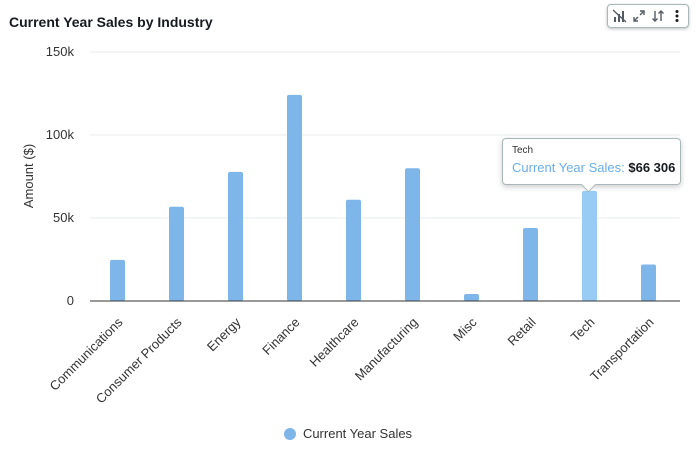  I want to click on tooltip: Tech Current Year Sales: $66 306, so click(591, 161).